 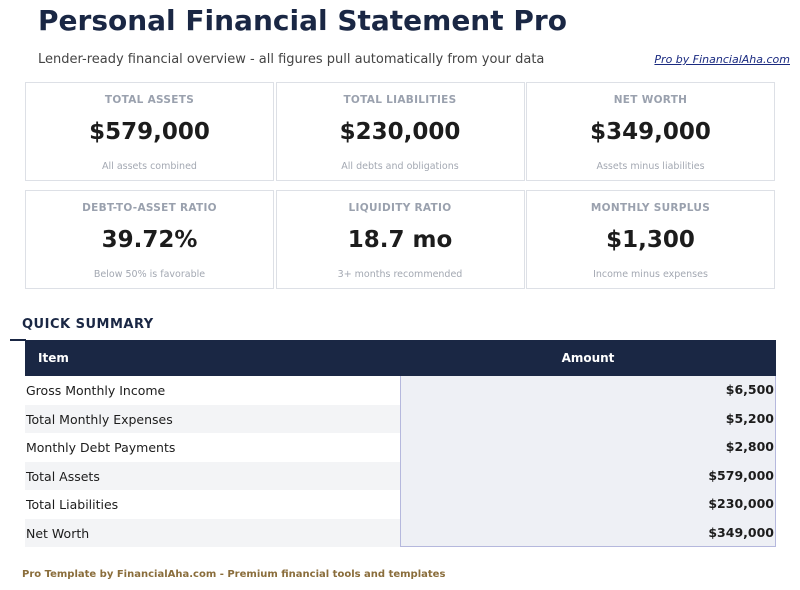 I want to click on table-row: Monthly Debt Payments $2,800, so click(x=400, y=447).